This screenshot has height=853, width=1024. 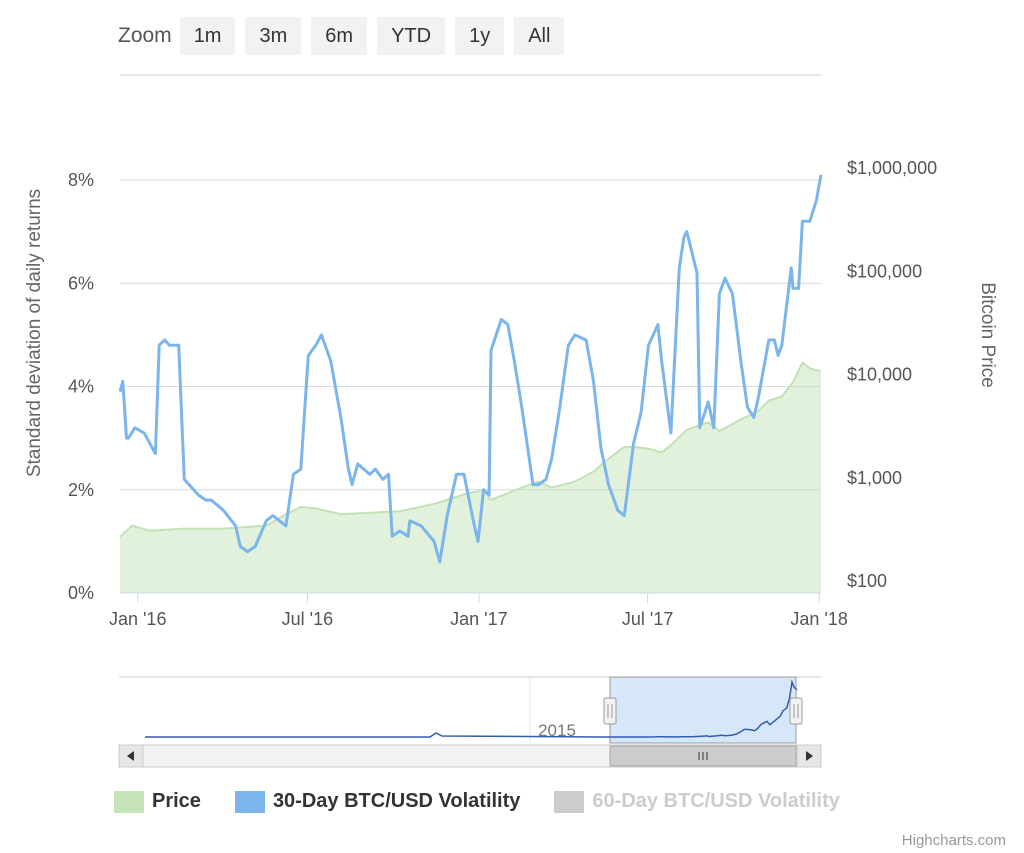 I want to click on arrow-right-icon, so click(x=809, y=756).